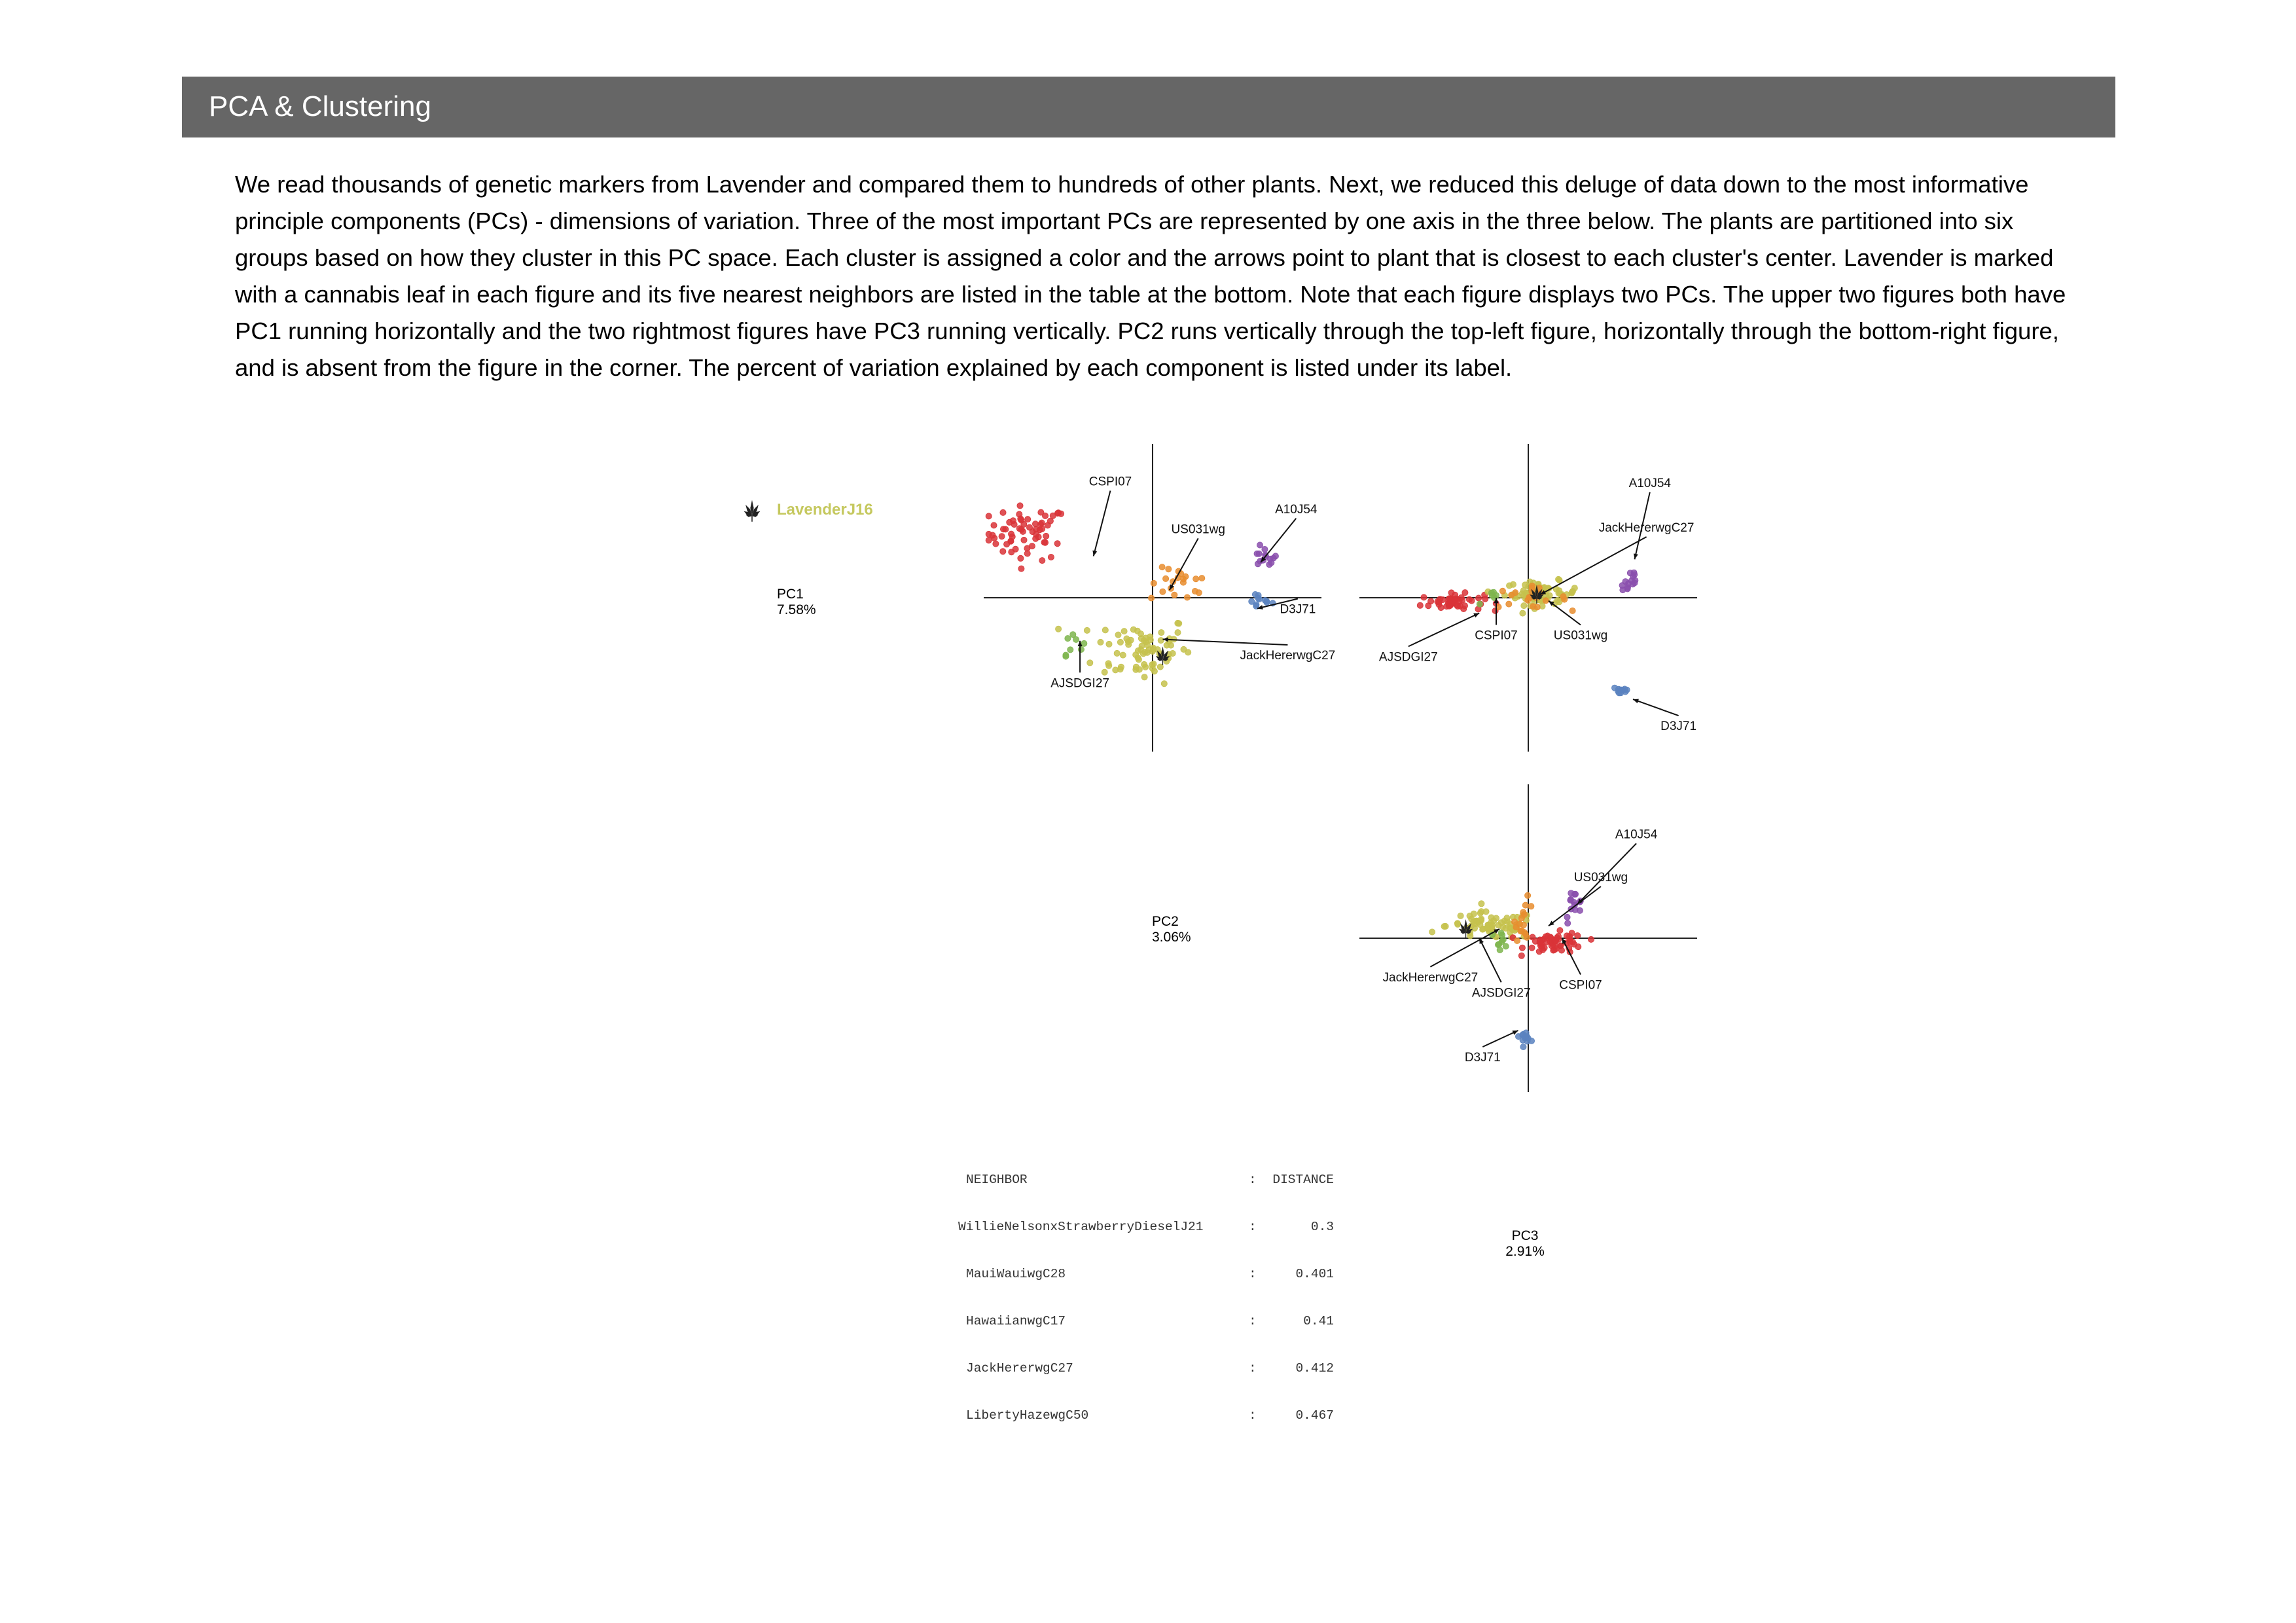  What do you see at coordinates (1110, 482) in the screenshot?
I see `annotation-label: CSPI07` at bounding box center [1110, 482].